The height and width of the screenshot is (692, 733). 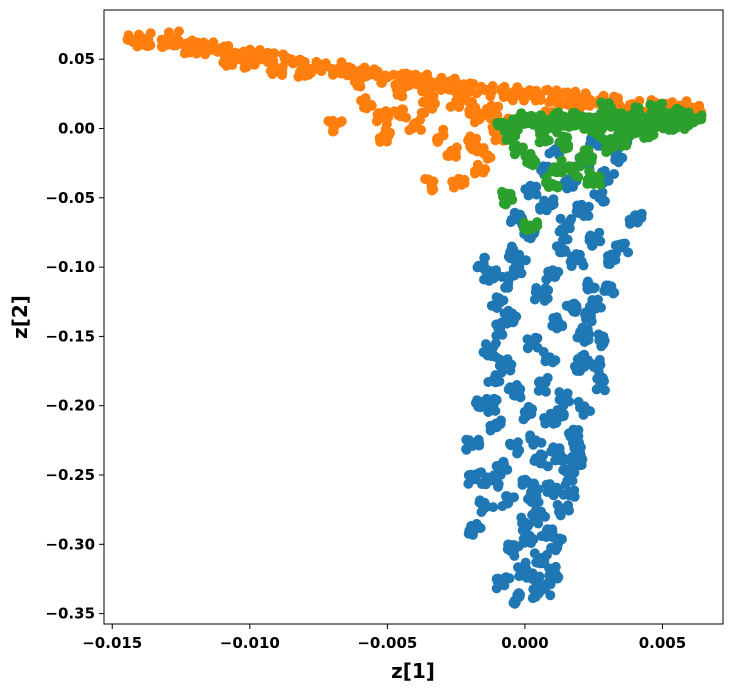 What do you see at coordinates (413, 671) in the screenshot?
I see `x-axis-label: z[1]` at bounding box center [413, 671].